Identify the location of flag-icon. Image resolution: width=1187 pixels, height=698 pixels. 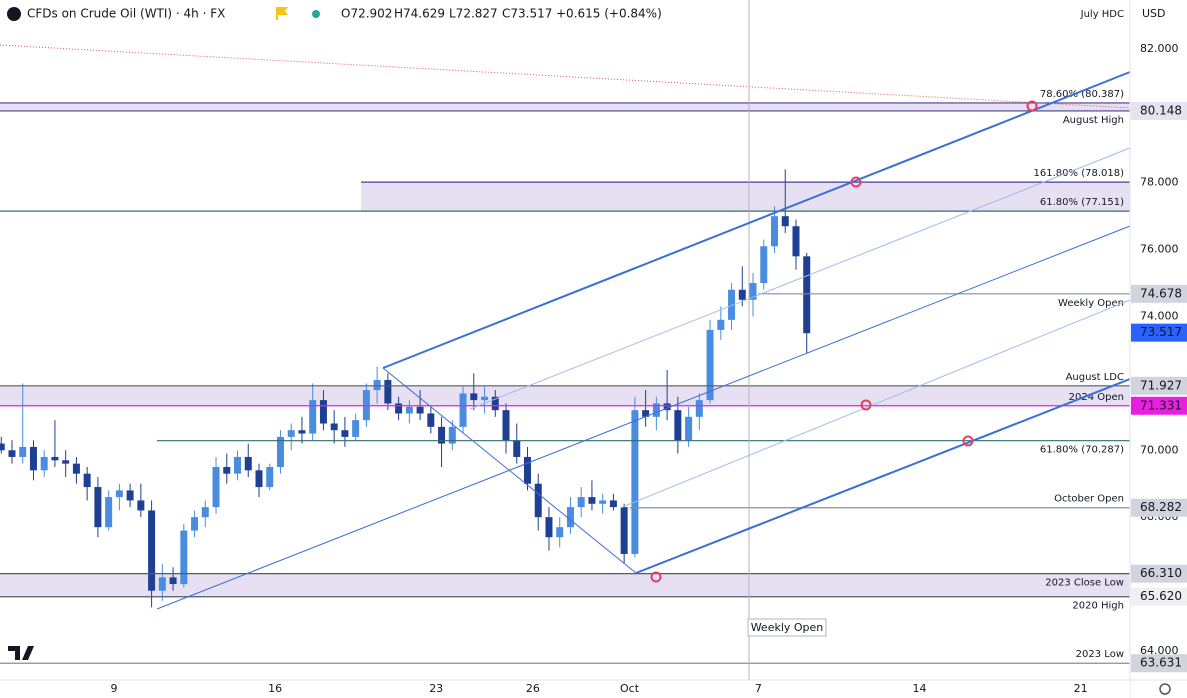
(282, 13).